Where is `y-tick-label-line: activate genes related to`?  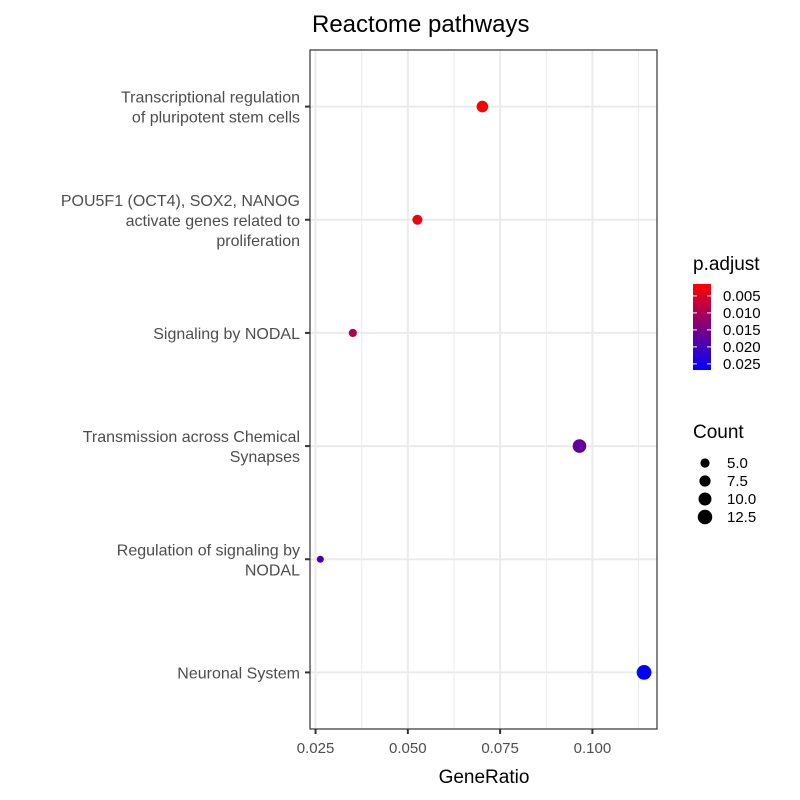 y-tick-label-line: activate genes related to is located at coordinates (213, 221).